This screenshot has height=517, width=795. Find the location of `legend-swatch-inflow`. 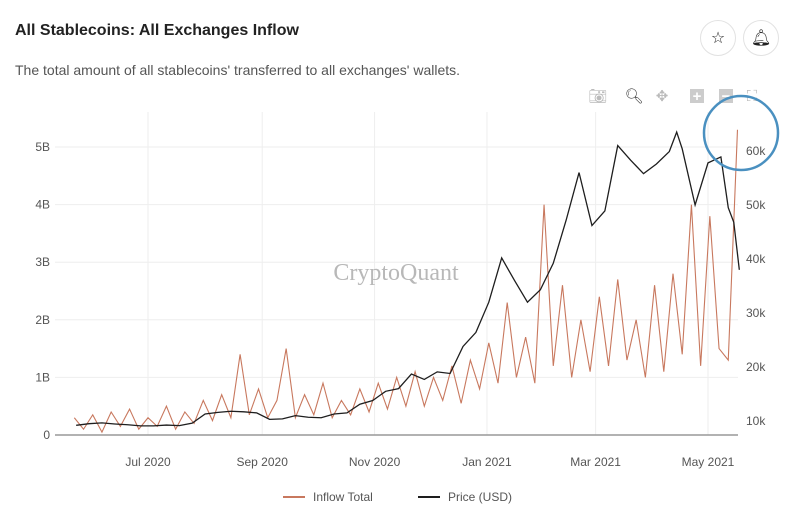

legend-swatch-inflow is located at coordinates (294, 497).